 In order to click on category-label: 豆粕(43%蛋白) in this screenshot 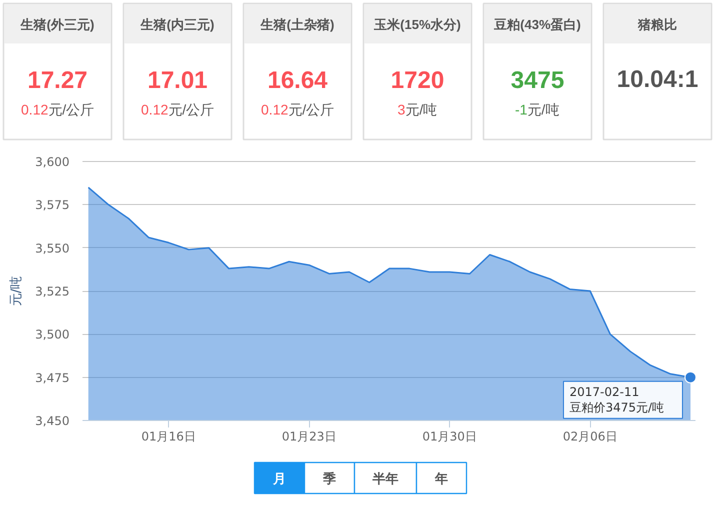, I will do `click(537, 24)`.